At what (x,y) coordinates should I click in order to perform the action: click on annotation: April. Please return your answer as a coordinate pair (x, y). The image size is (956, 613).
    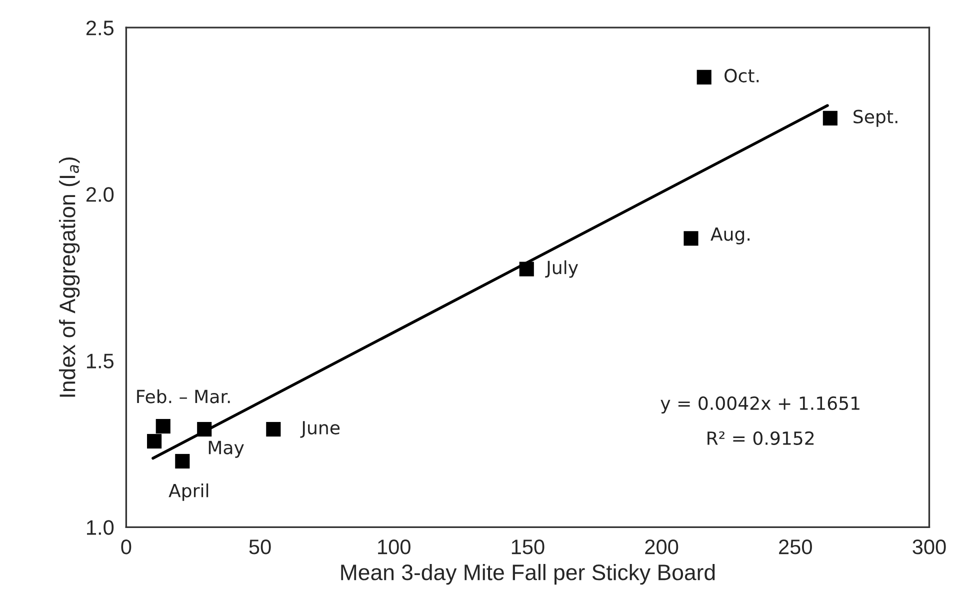
    Looking at the image, I should click on (188, 492).